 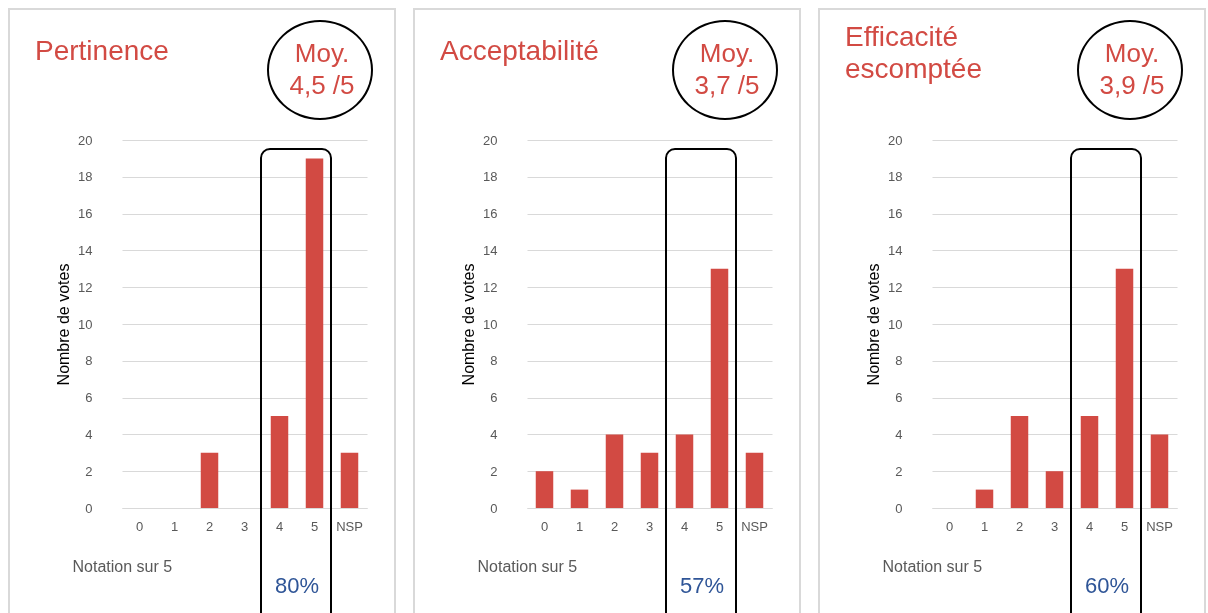 What do you see at coordinates (727, 69) in the screenshot?
I see `text: Moy. 3,7 /5` at bounding box center [727, 69].